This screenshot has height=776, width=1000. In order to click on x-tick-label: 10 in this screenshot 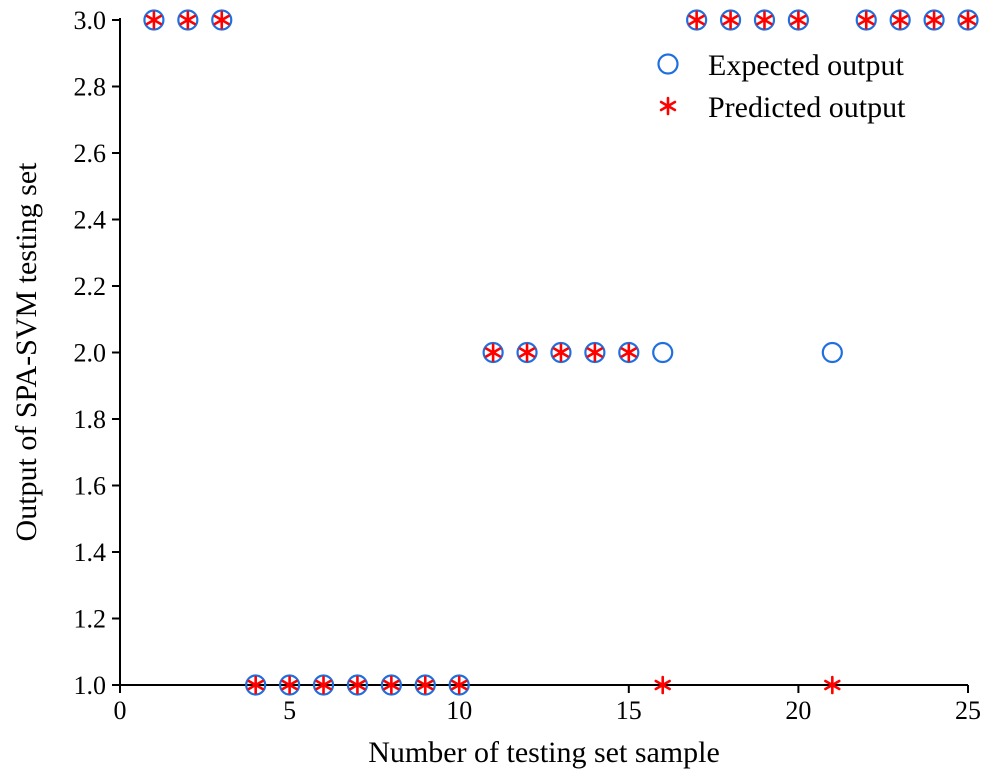, I will do `click(459, 710)`.